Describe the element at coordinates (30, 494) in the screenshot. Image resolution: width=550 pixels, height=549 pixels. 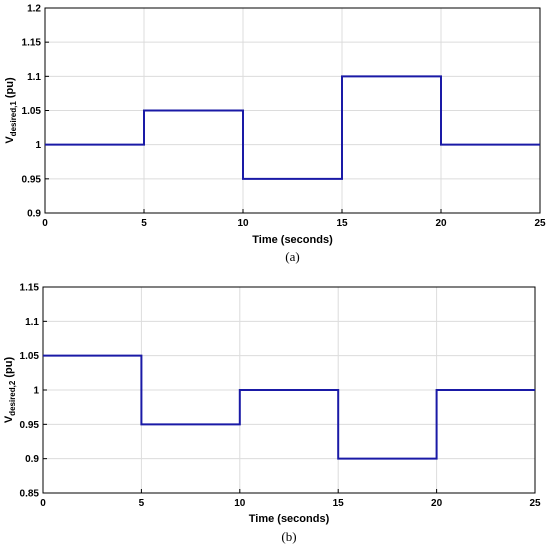
I see `y-tick-label: 0.85` at that location.